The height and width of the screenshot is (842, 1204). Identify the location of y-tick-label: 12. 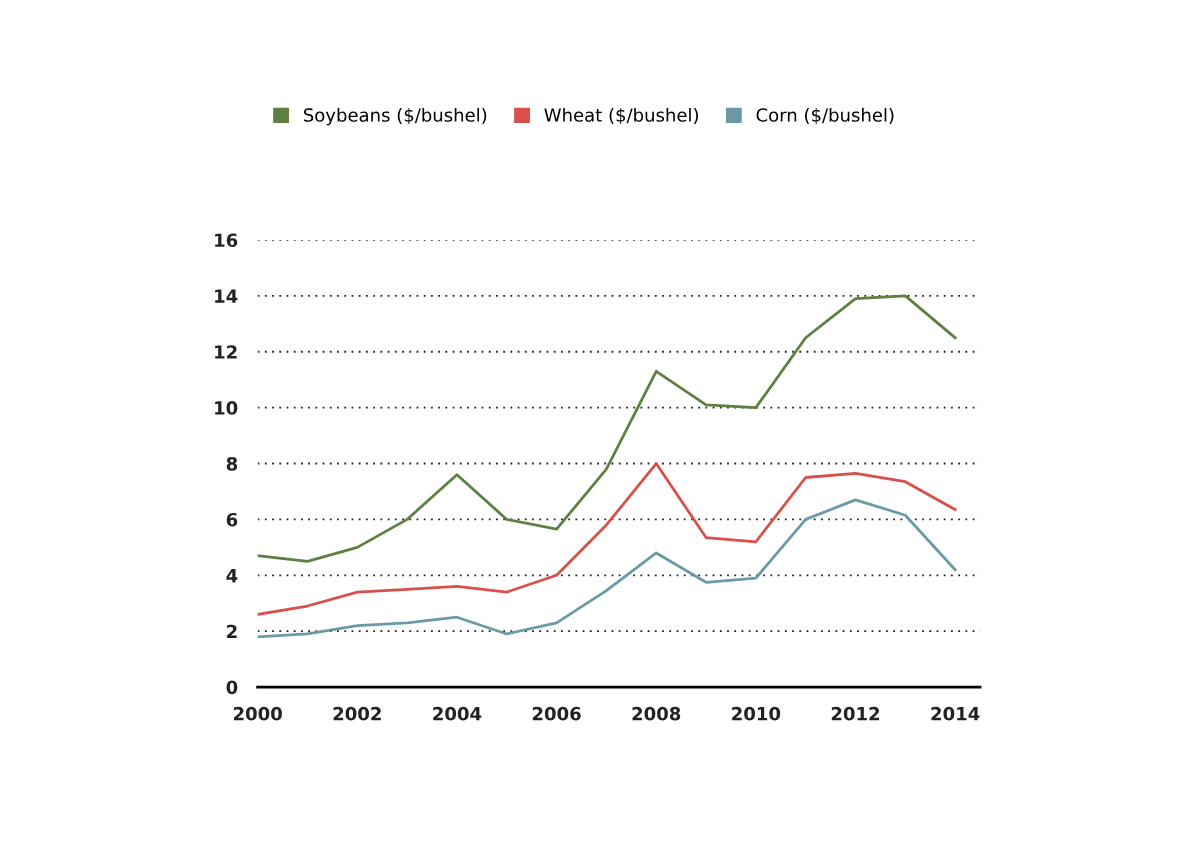
(226, 352).